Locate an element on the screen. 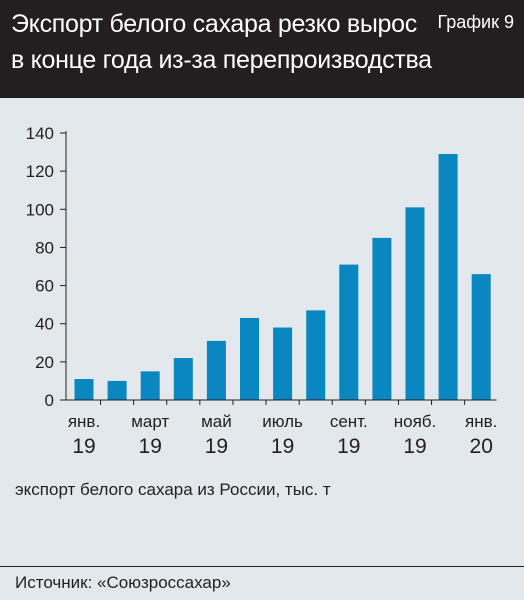 This screenshot has height=600, width=524. chart-title-line-2: в конце года из-за перепроизводства is located at coordinates (221, 60).